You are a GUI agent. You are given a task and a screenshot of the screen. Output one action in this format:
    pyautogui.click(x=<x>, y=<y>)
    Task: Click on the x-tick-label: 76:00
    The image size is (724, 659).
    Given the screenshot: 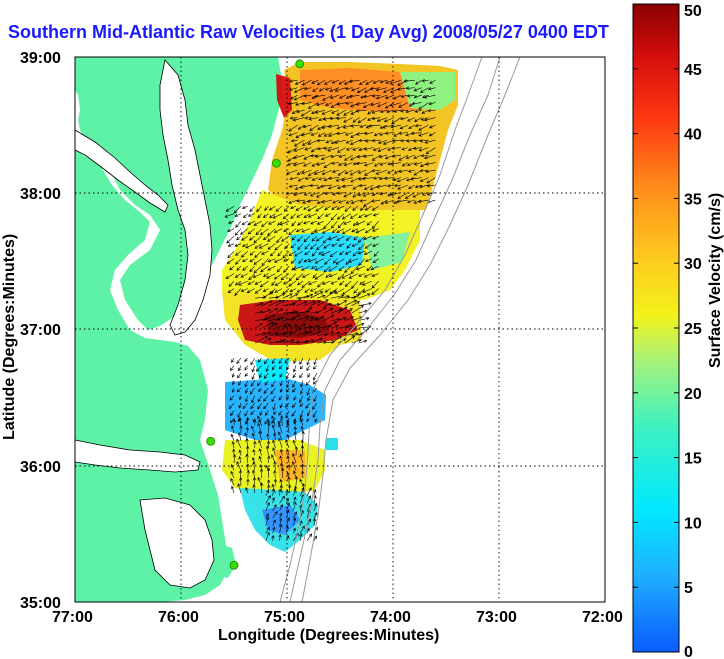 What is the action you would take?
    pyautogui.click(x=178, y=617)
    